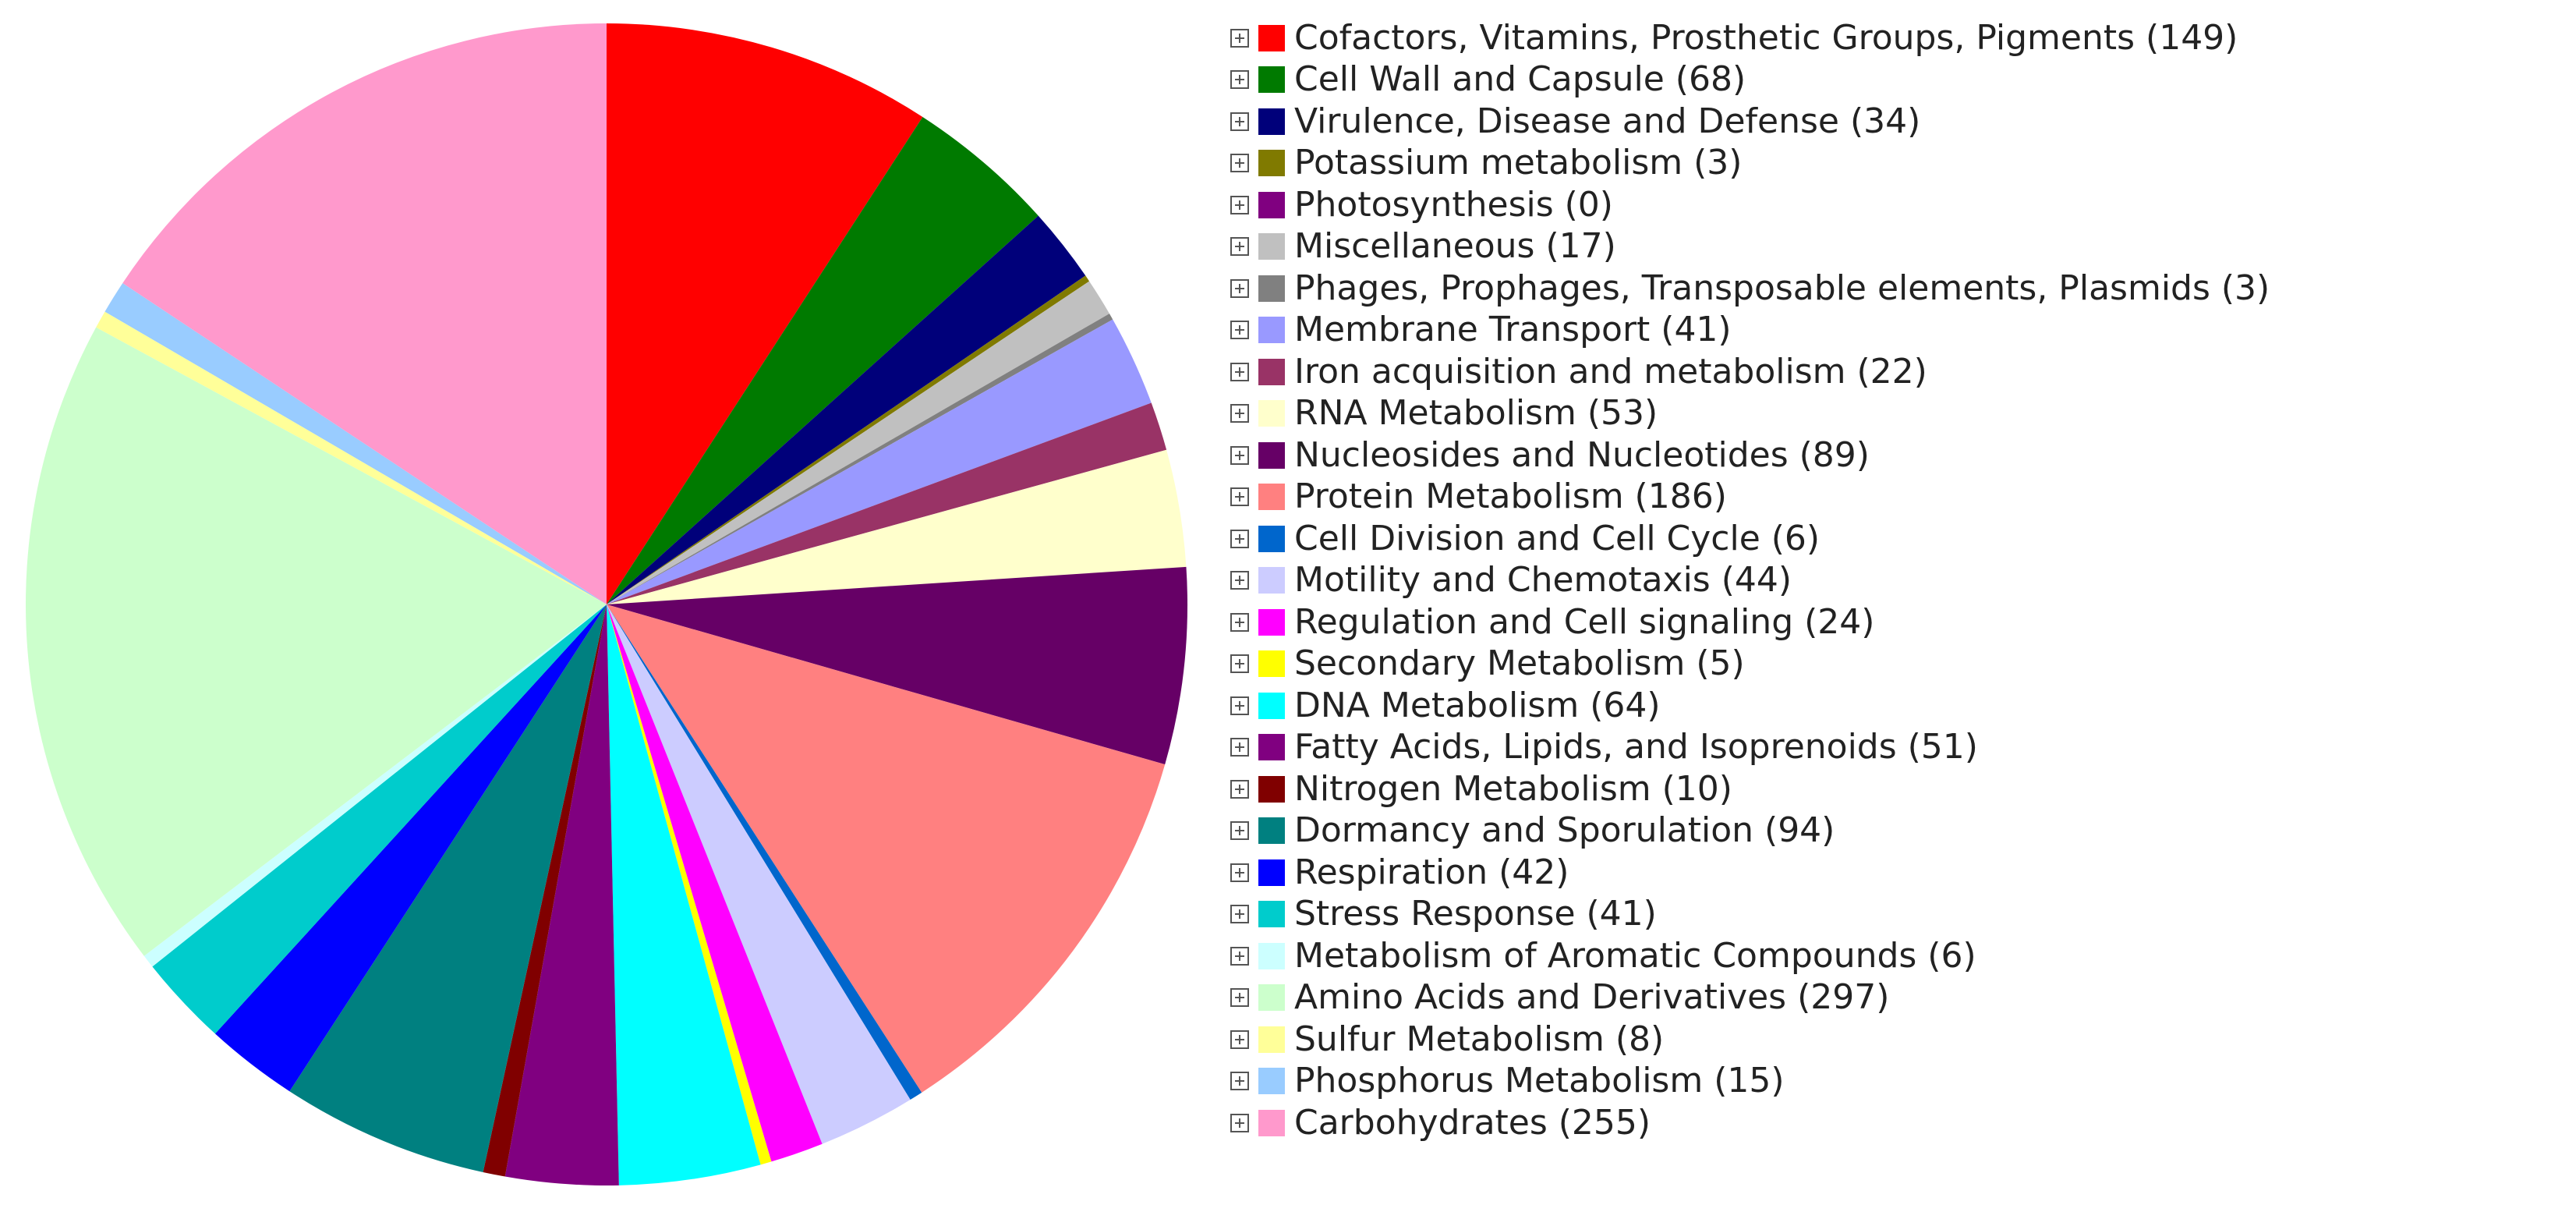 The width and height of the screenshot is (2576, 1212). What do you see at coordinates (1592, 997) in the screenshot?
I see `legend-label: Amino Acids and Derivatives (297)` at bounding box center [1592, 997].